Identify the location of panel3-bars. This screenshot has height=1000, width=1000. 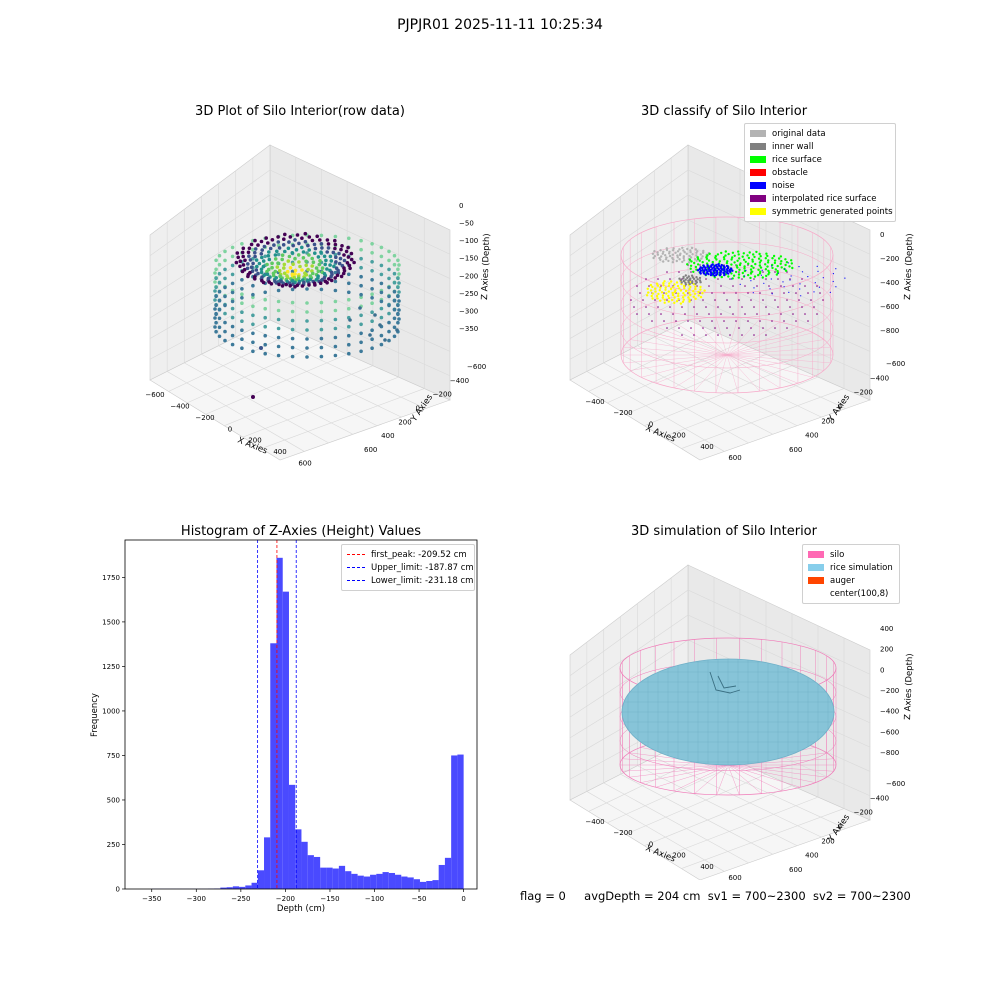
(307, 723).